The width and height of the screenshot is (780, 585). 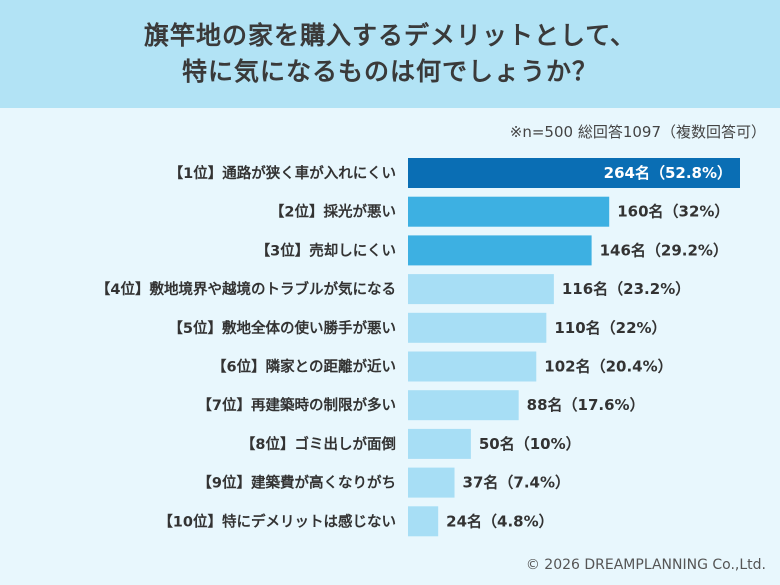 What do you see at coordinates (637, 132) in the screenshot?
I see `sample-note: ※n=500 総回答1097（複数回答可）` at bounding box center [637, 132].